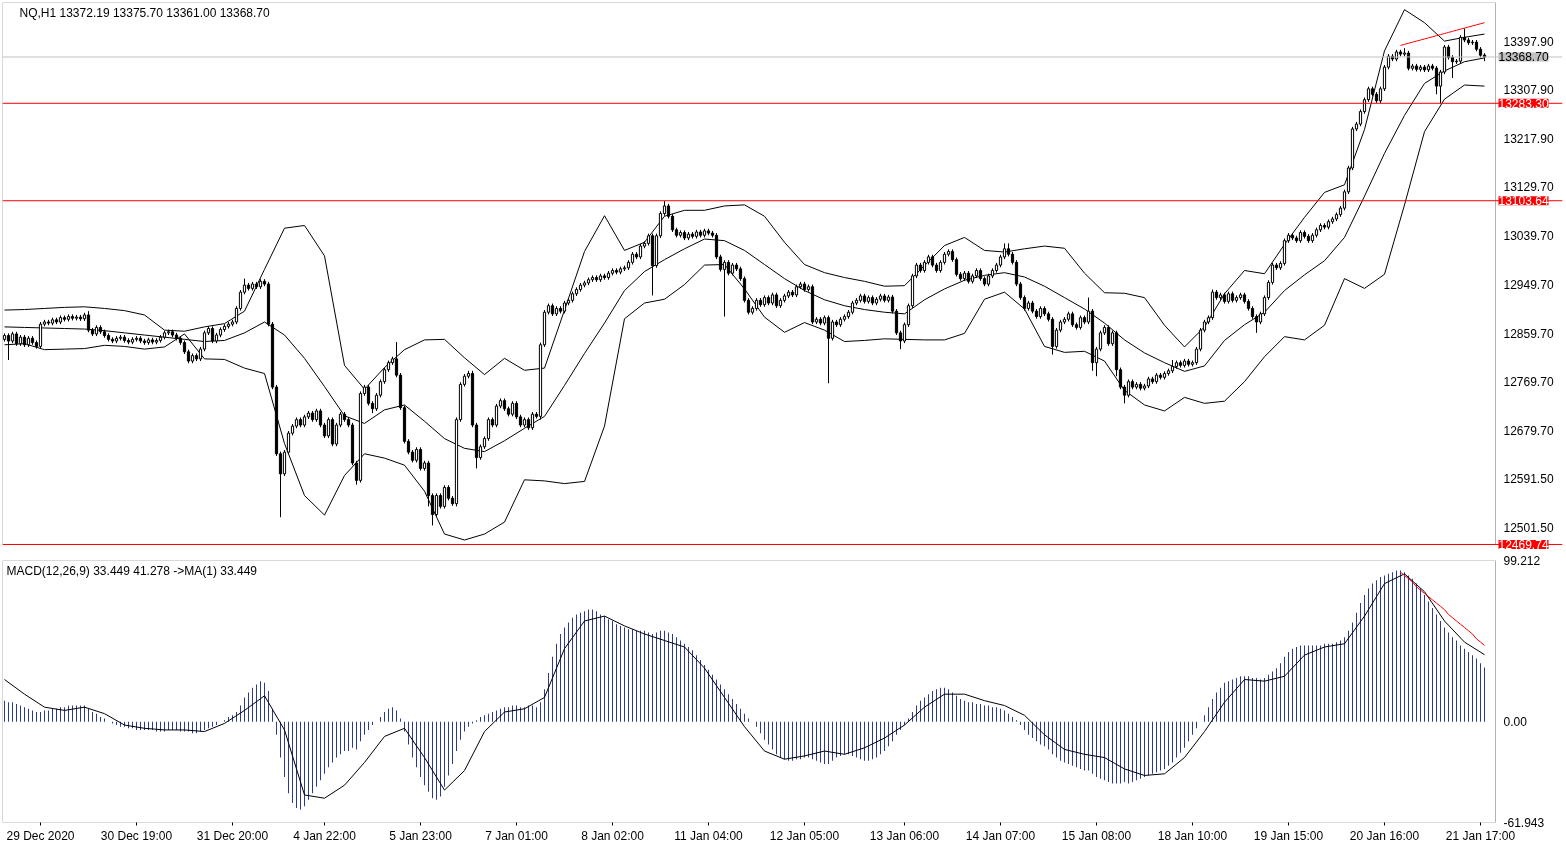 The image size is (1566, 850). Describe the element at coordinates (325, 835) in the screenshot. I see `x-tick-label: 4 Jan 22:00` at that location.